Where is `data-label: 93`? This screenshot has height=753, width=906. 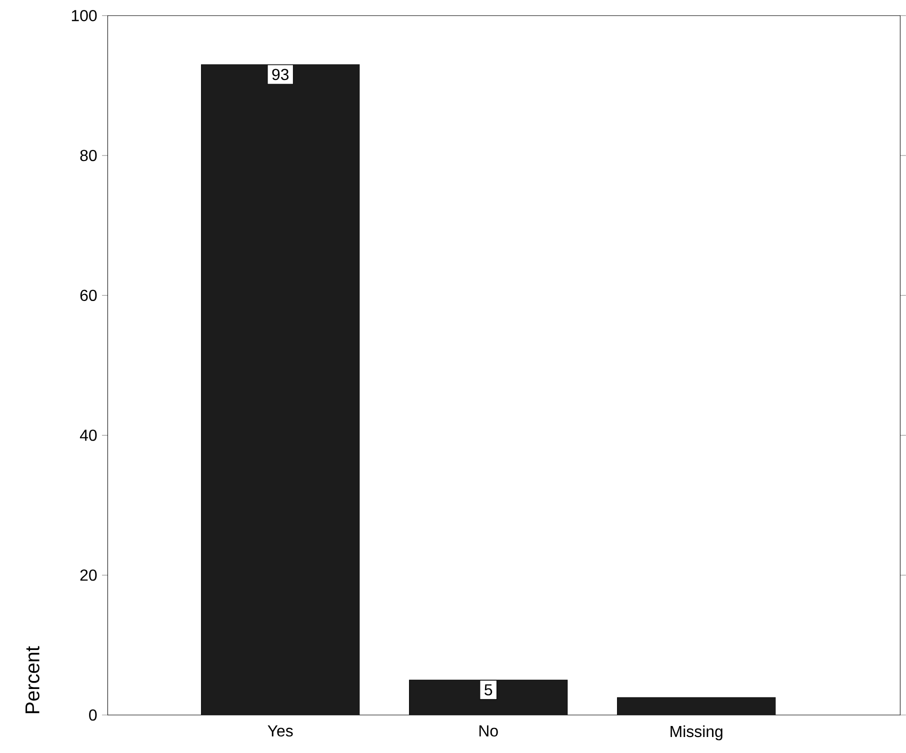
data-label: 93 is located at coordinates (280, 74).